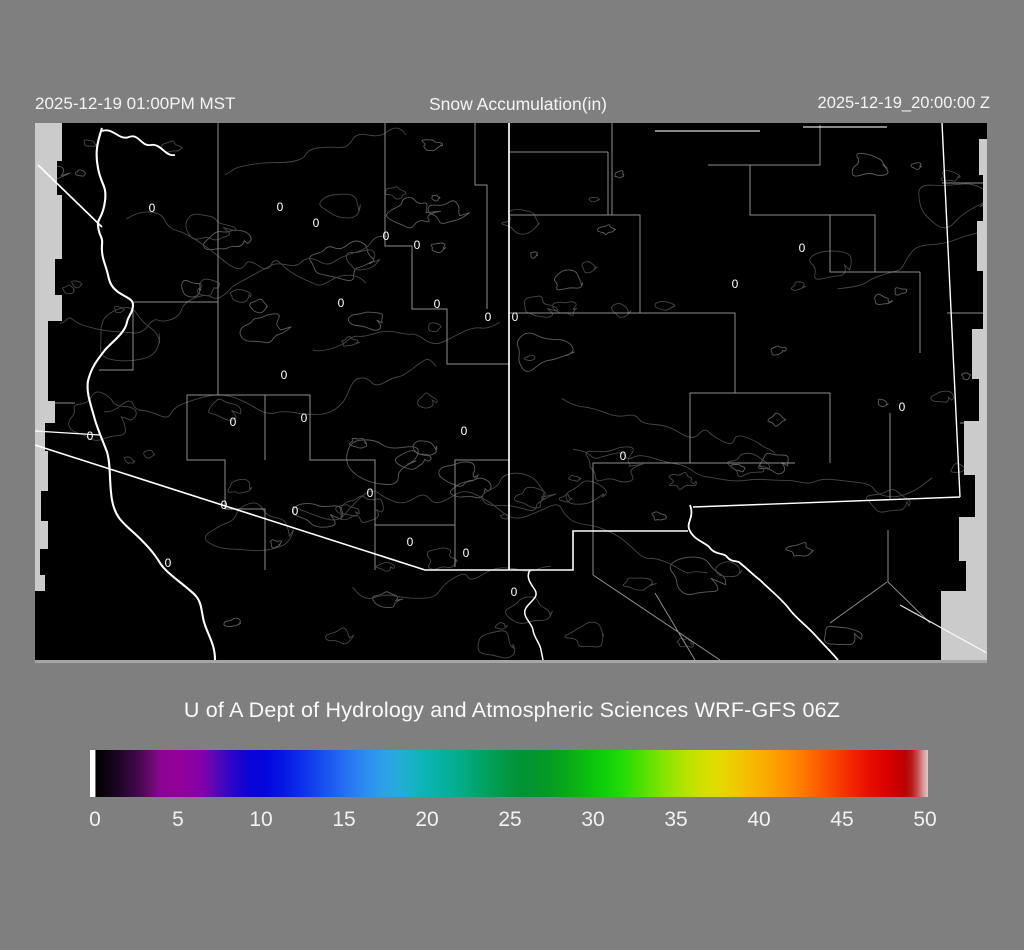  I want to click on bootheel-wiggle, so click(533, 614).